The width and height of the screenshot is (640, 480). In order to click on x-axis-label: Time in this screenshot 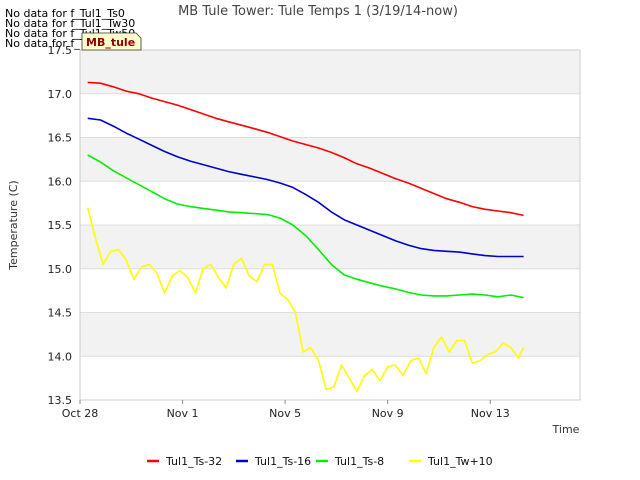, I will do `click(566, 429)`.